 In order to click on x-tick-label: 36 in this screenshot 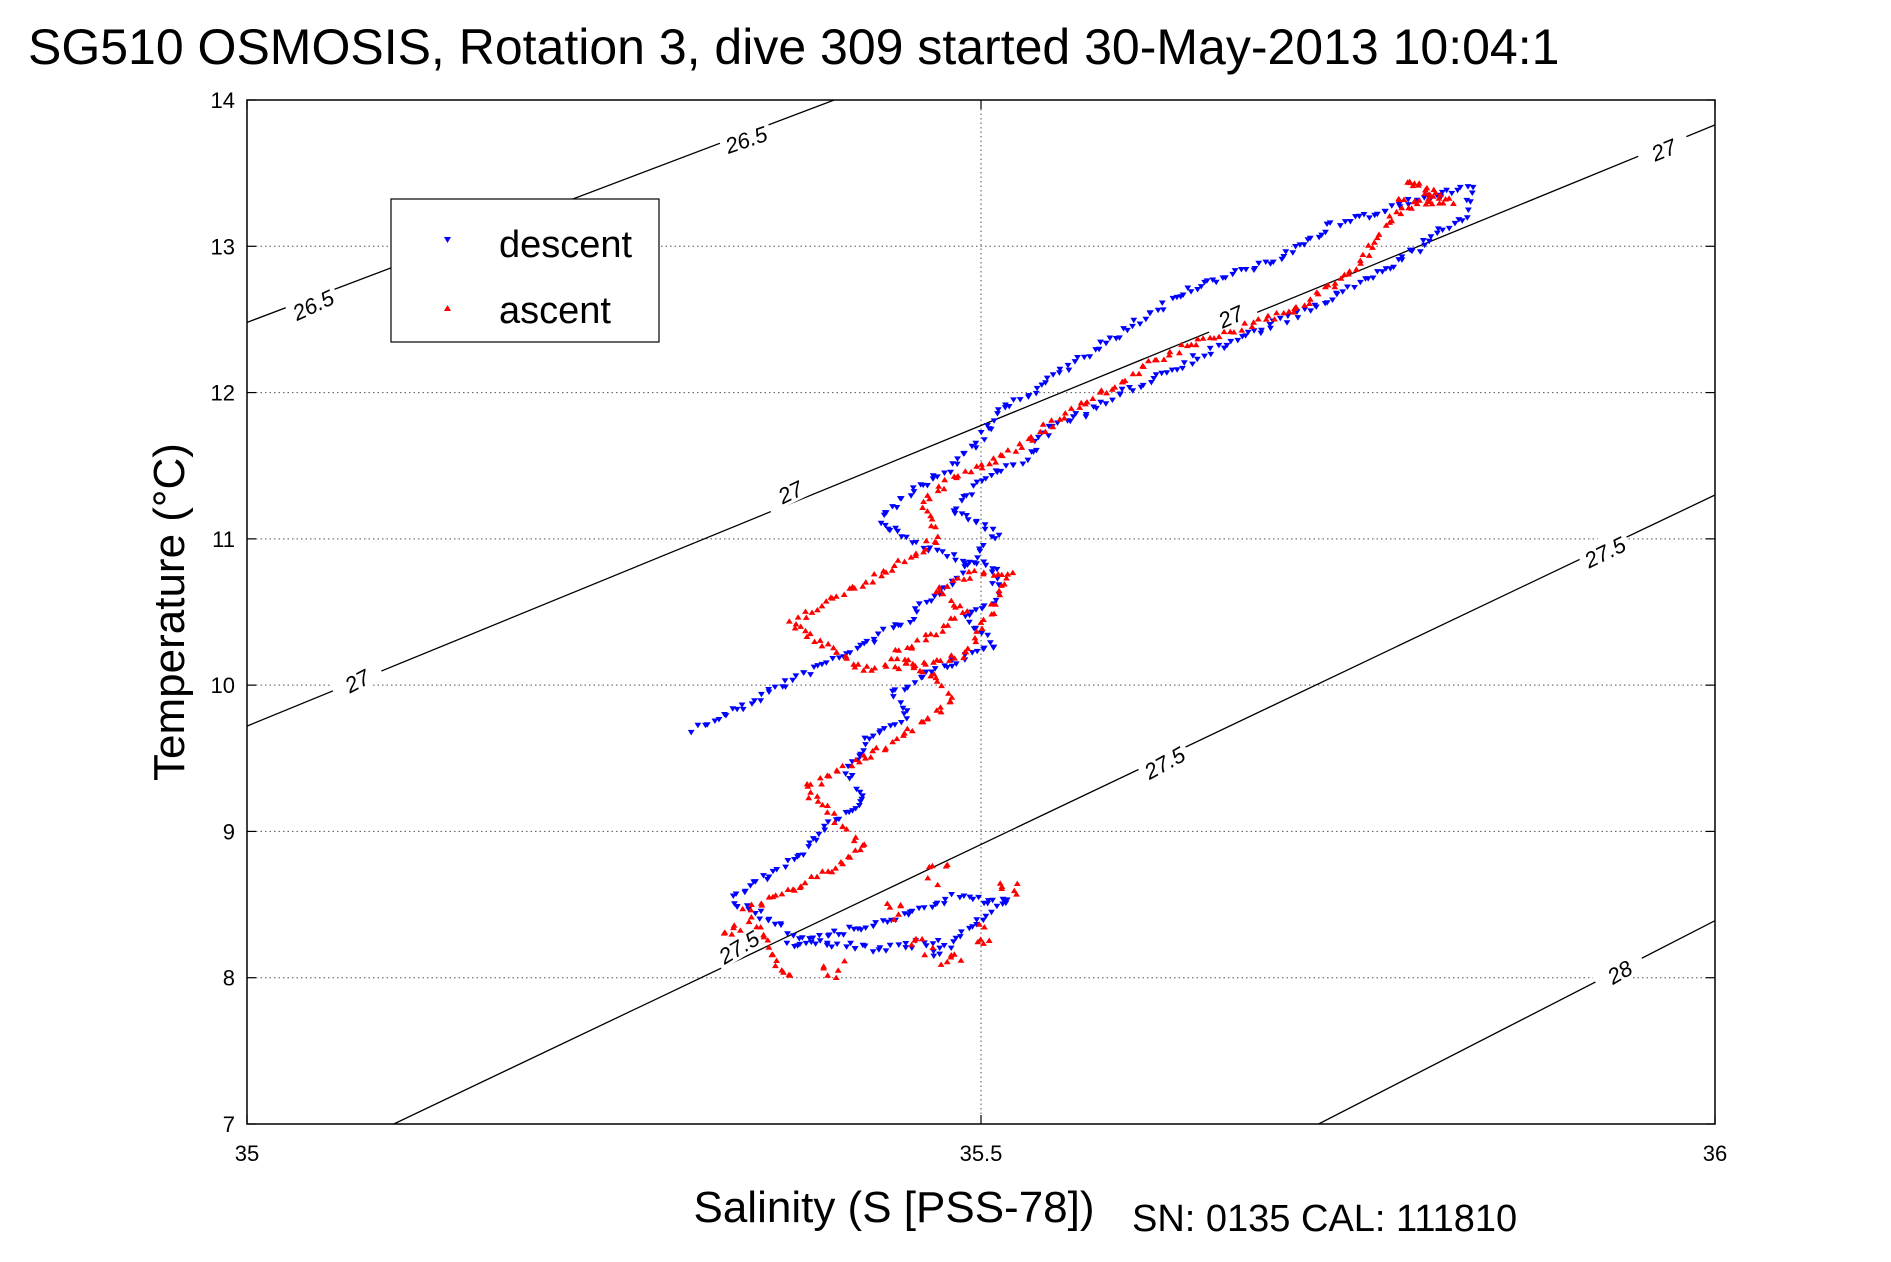, I will do `click(1715, 1153)`.